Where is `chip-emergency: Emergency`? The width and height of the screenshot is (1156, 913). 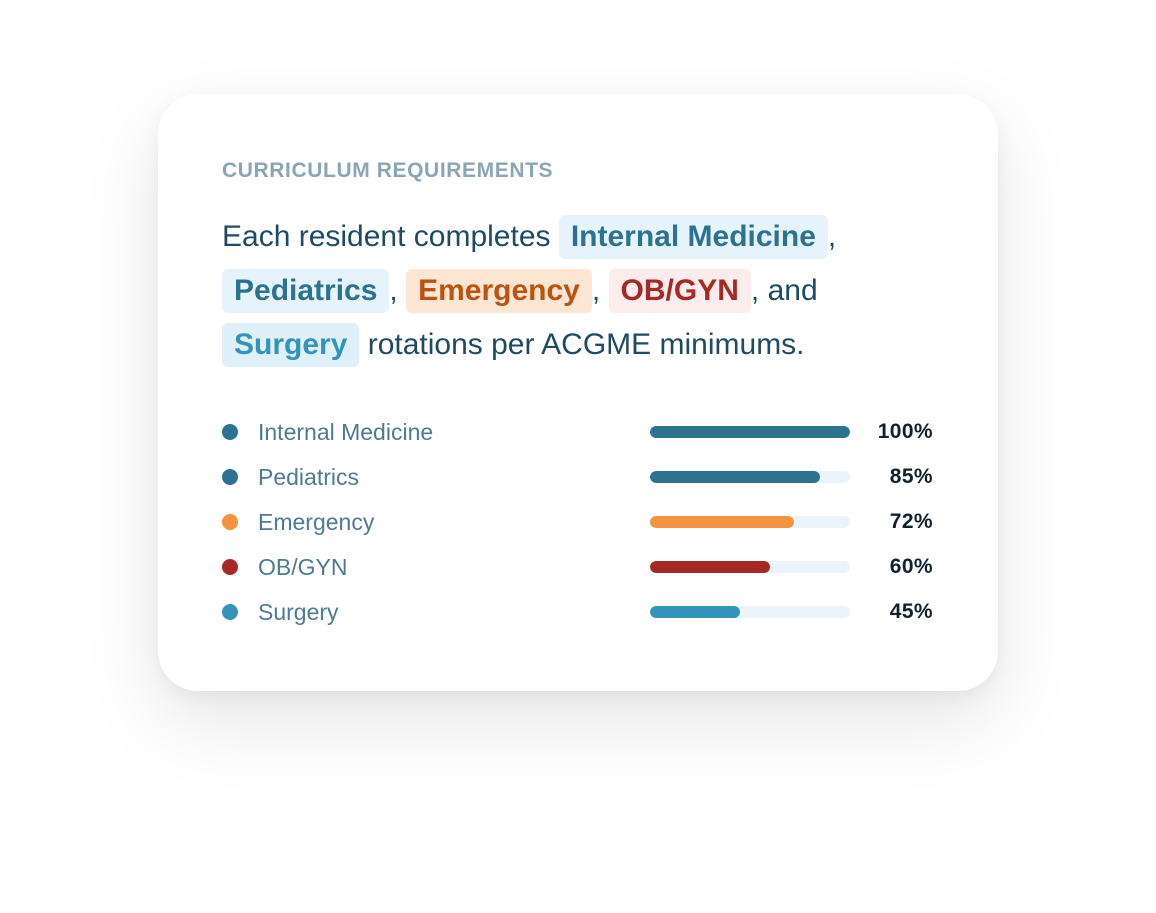 chip-emergency: Emergency is located at coordinates (499, 291).